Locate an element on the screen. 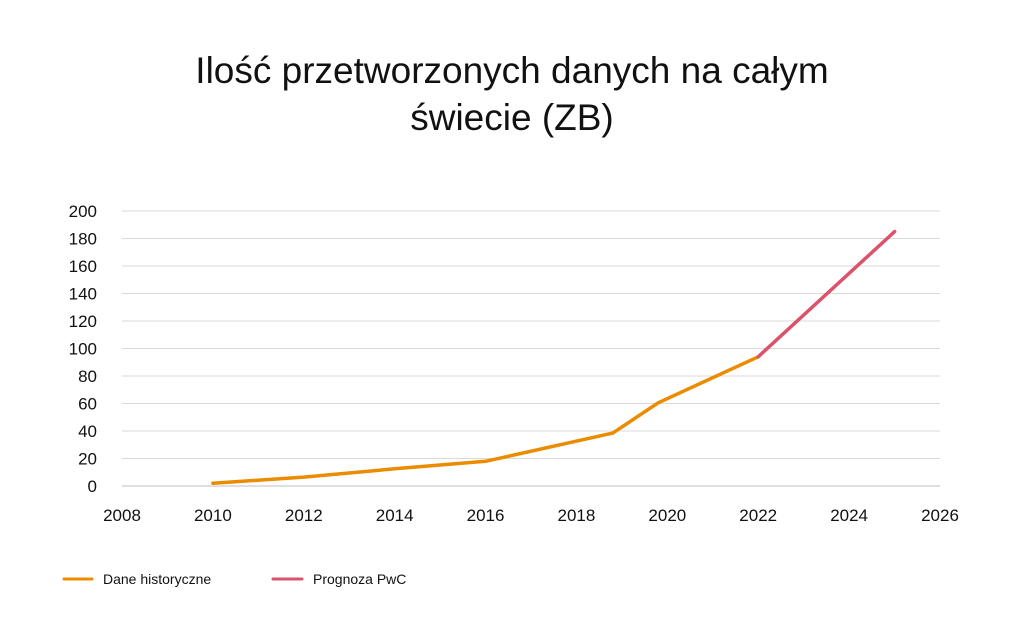 The width and height of the screenshot is (1024, 623). legend-item-forecast: Prognoza PwC is located at coordinates (338, 579).